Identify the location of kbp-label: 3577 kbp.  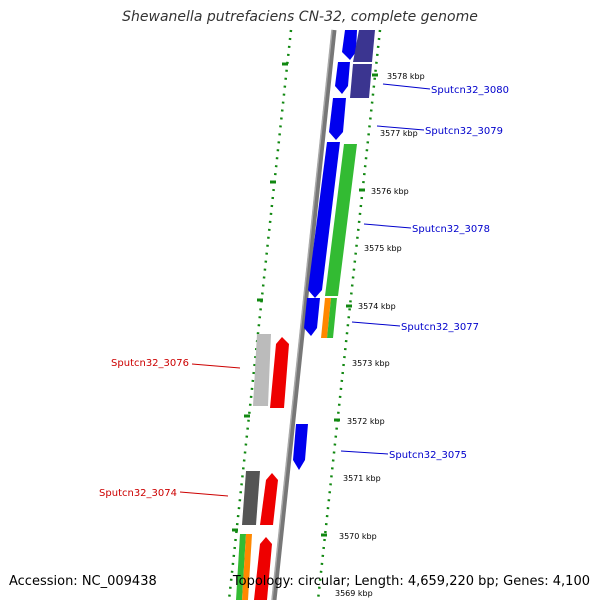
(399, 133).